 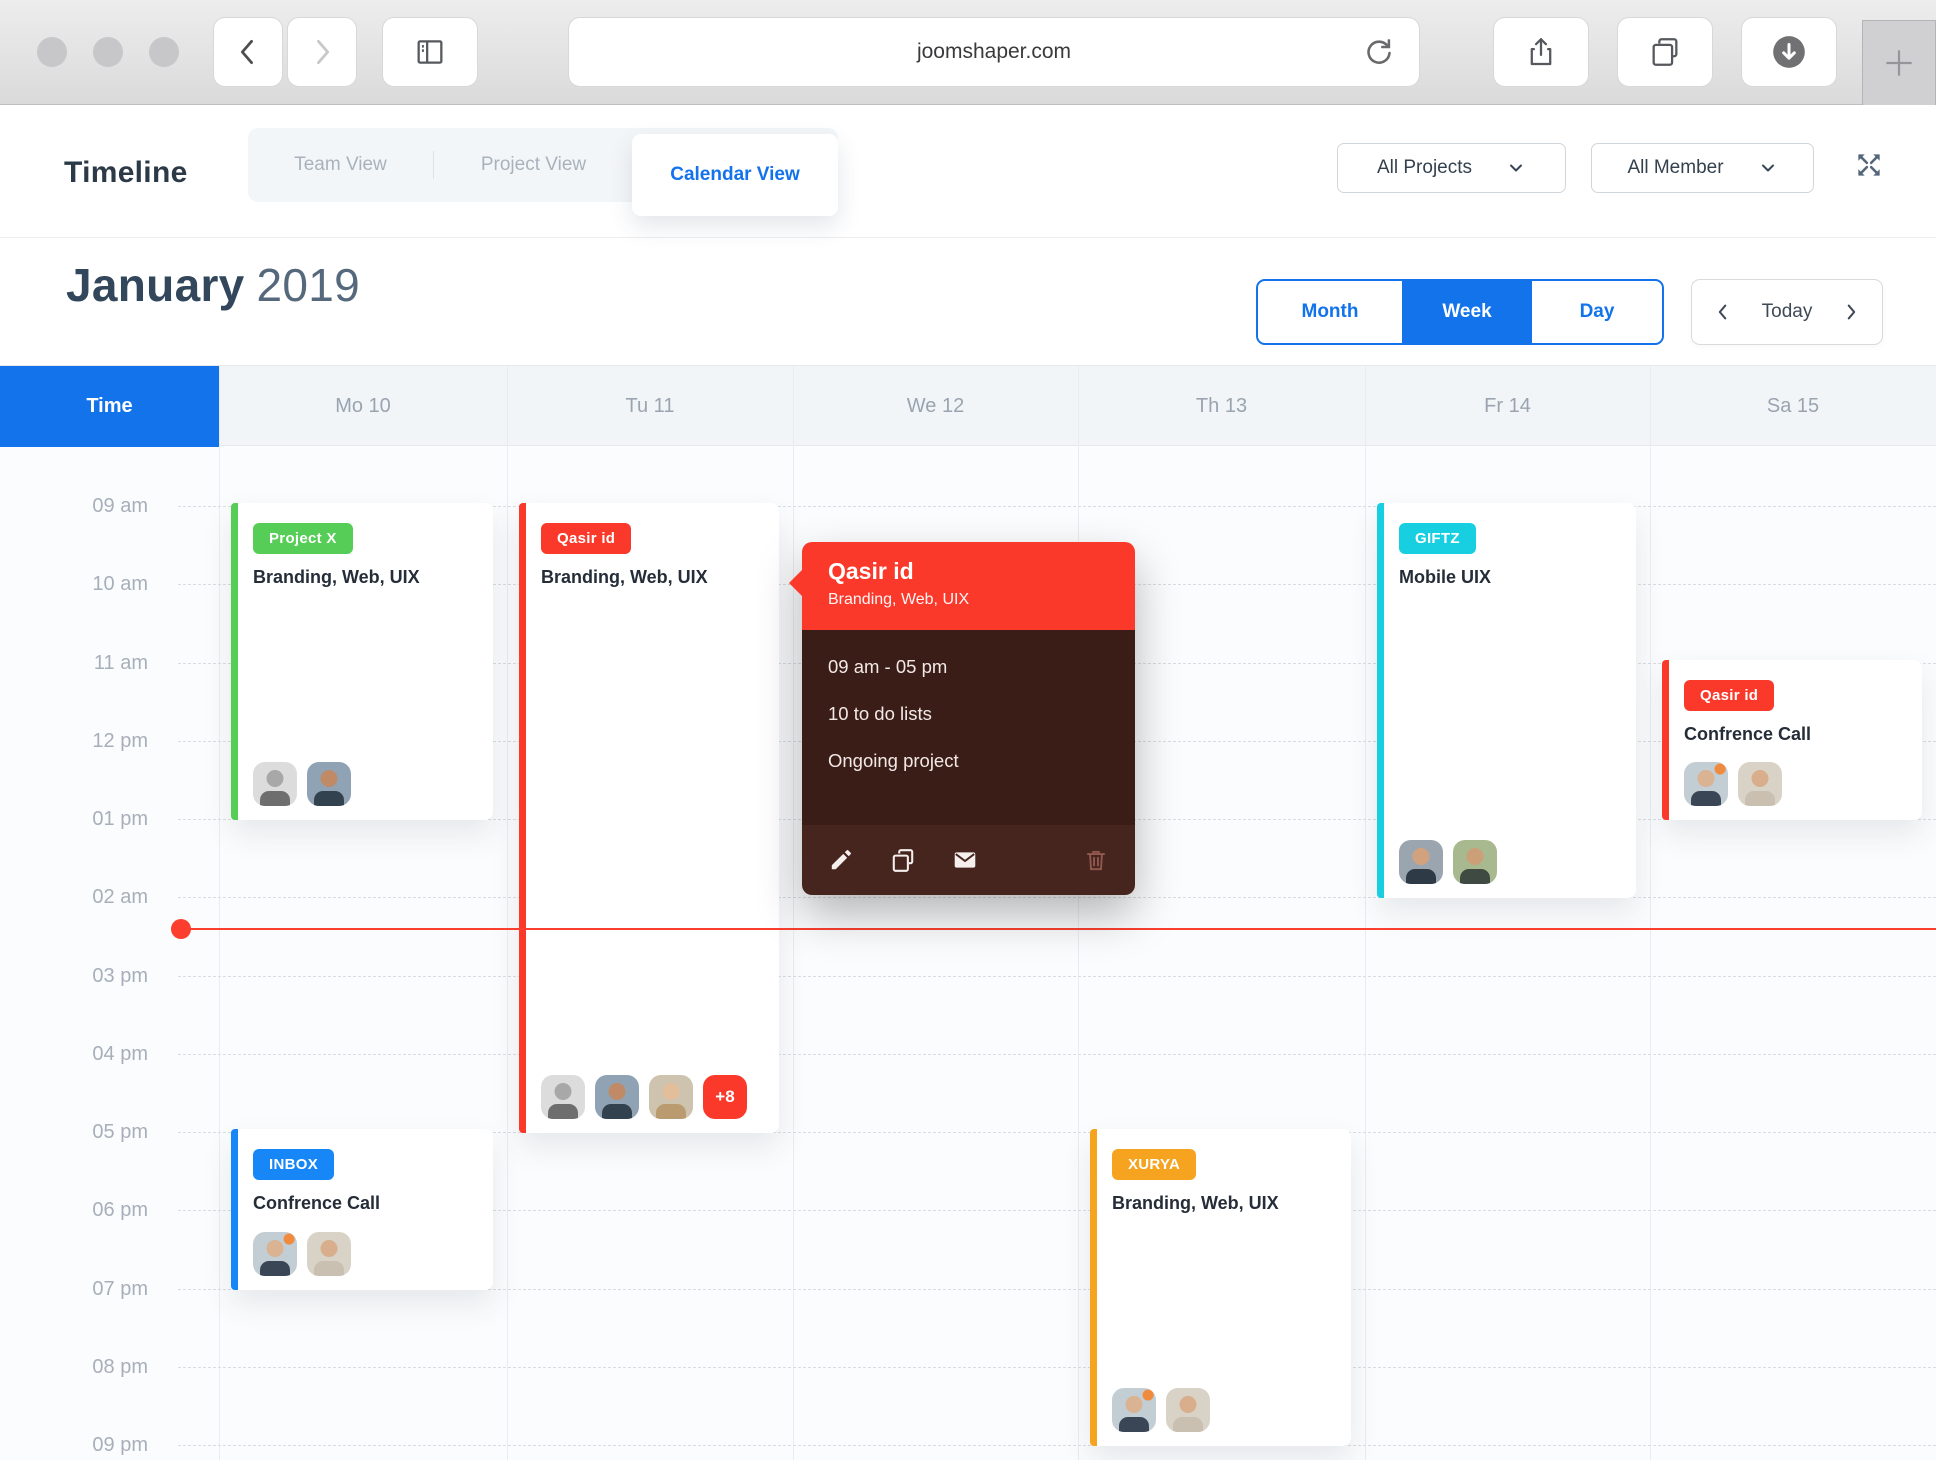 I want to click on hour-label: 05 pm, so click(x=120, y=1132).